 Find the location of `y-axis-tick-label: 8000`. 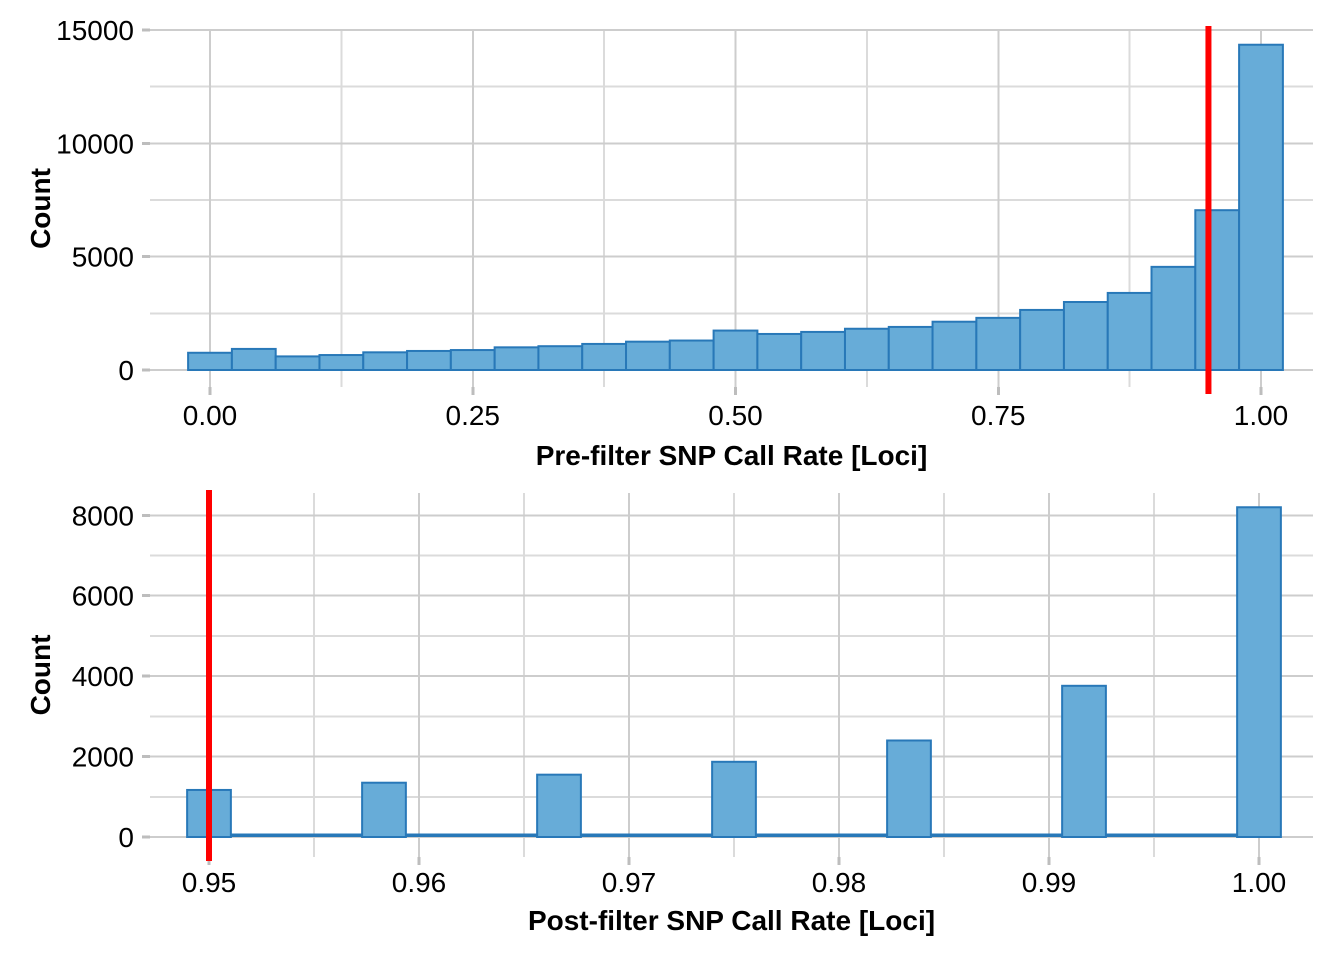

y-axis-tick-label: 8000 is located at coordinates (103, 515).